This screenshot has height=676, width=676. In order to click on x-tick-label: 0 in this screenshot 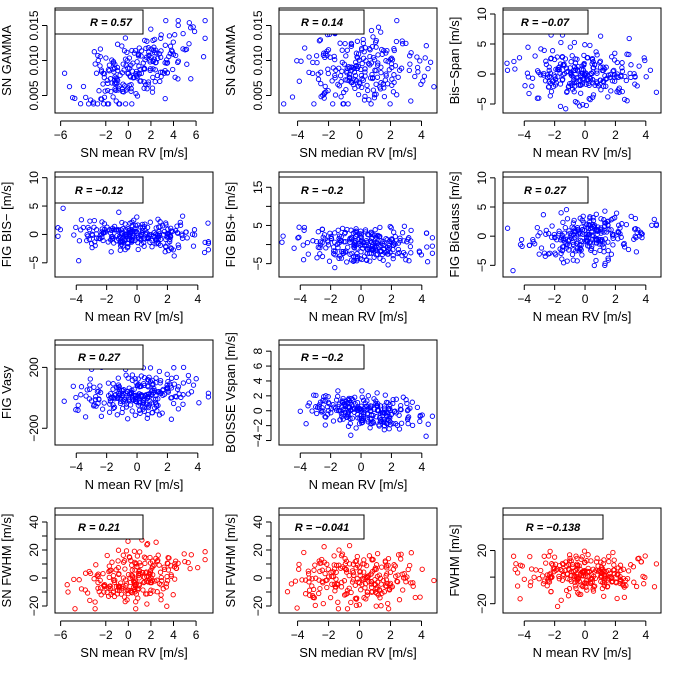, I will do `click(585, 299)`.